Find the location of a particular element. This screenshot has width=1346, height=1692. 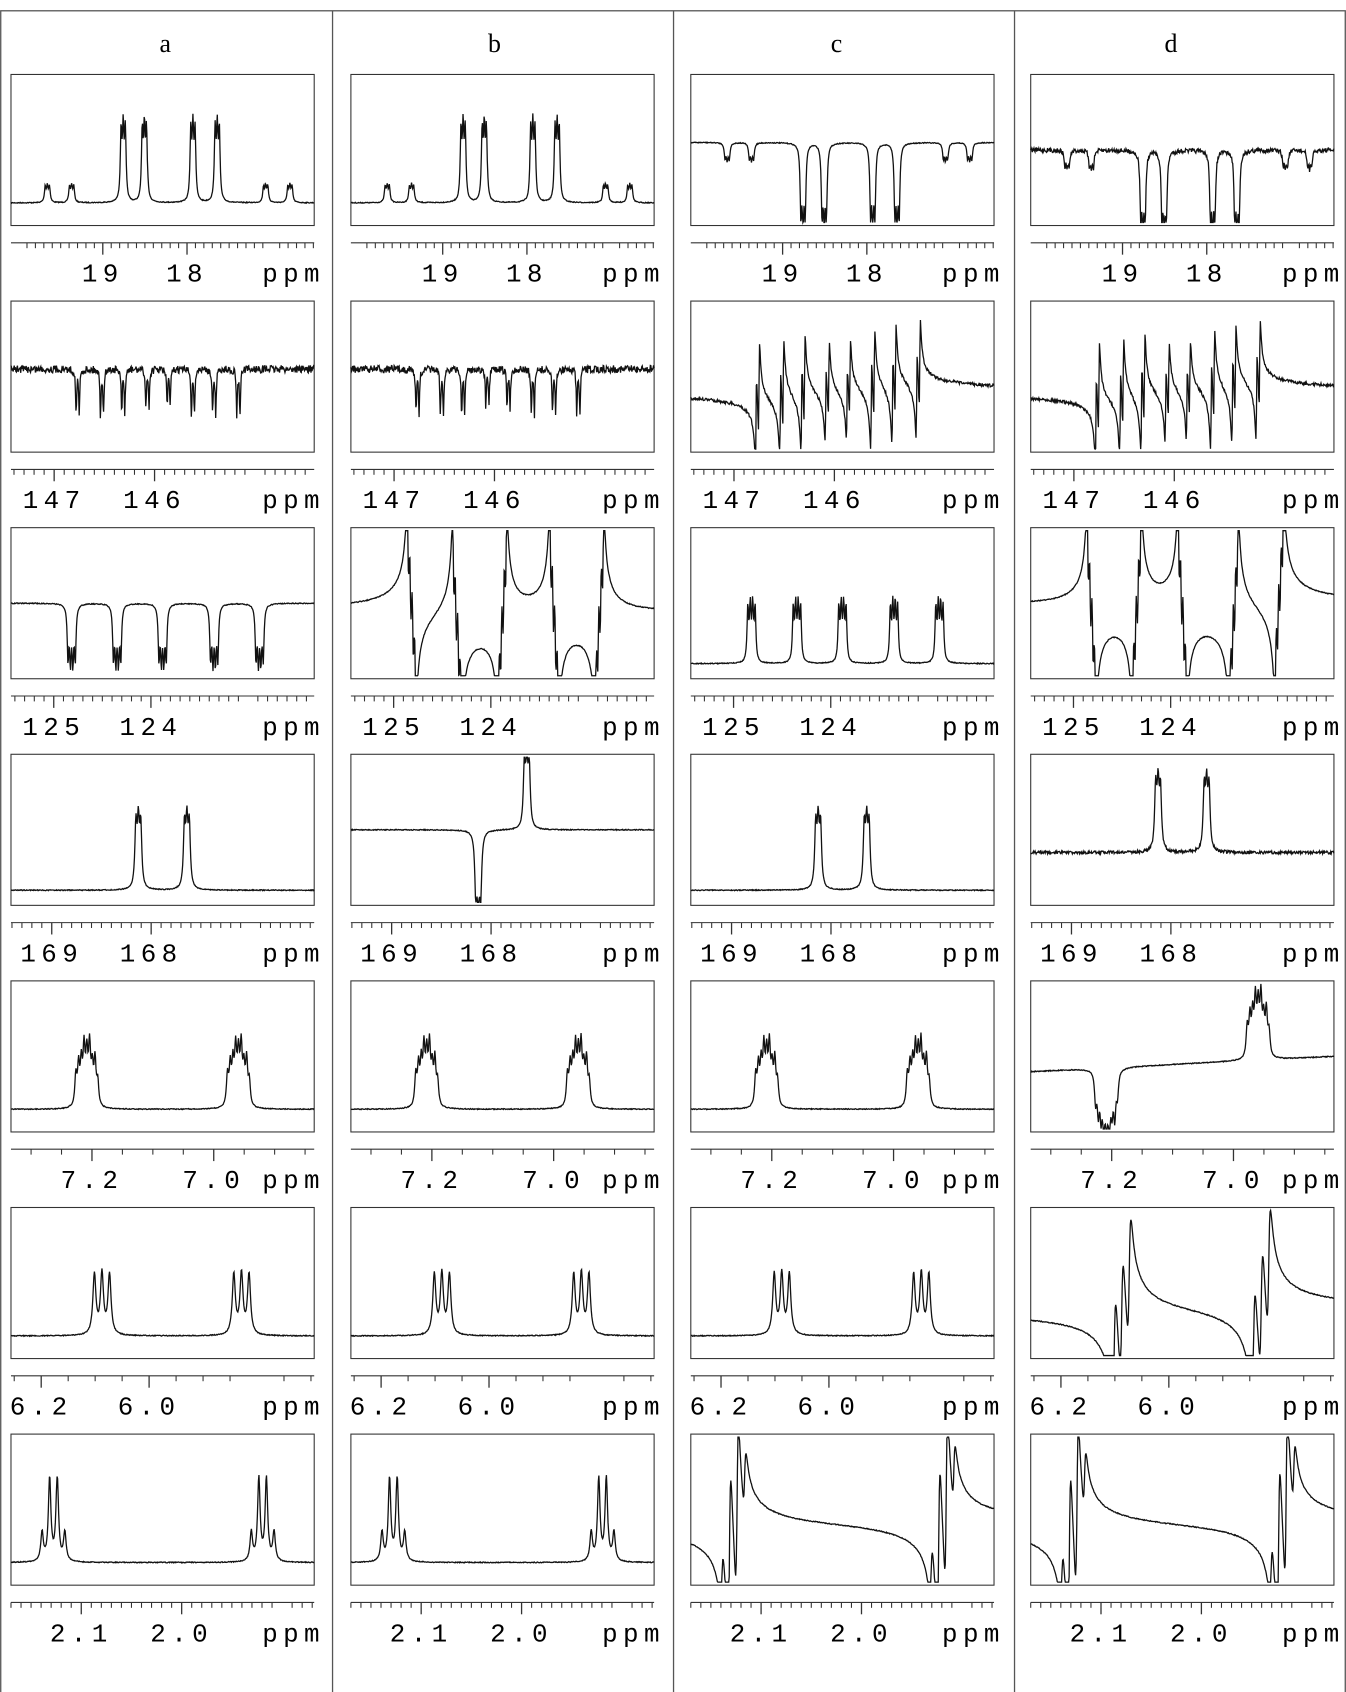

tick-label: 124 is located at coordinates (151, 728).